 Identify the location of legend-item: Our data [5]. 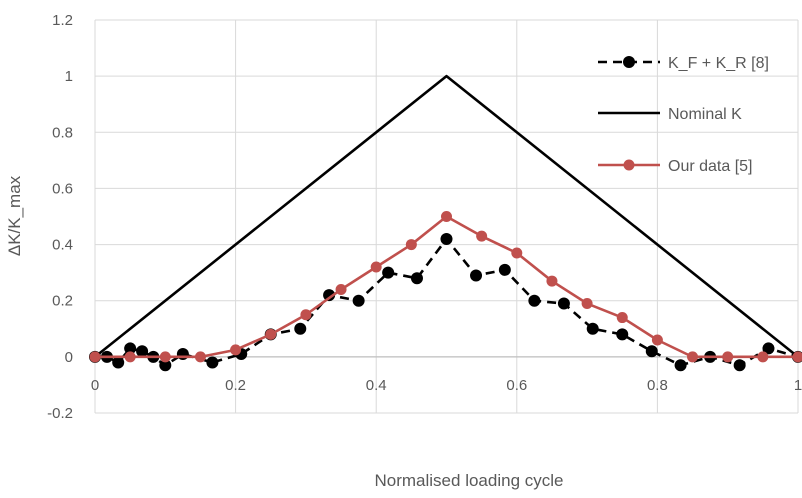
(675, 166).